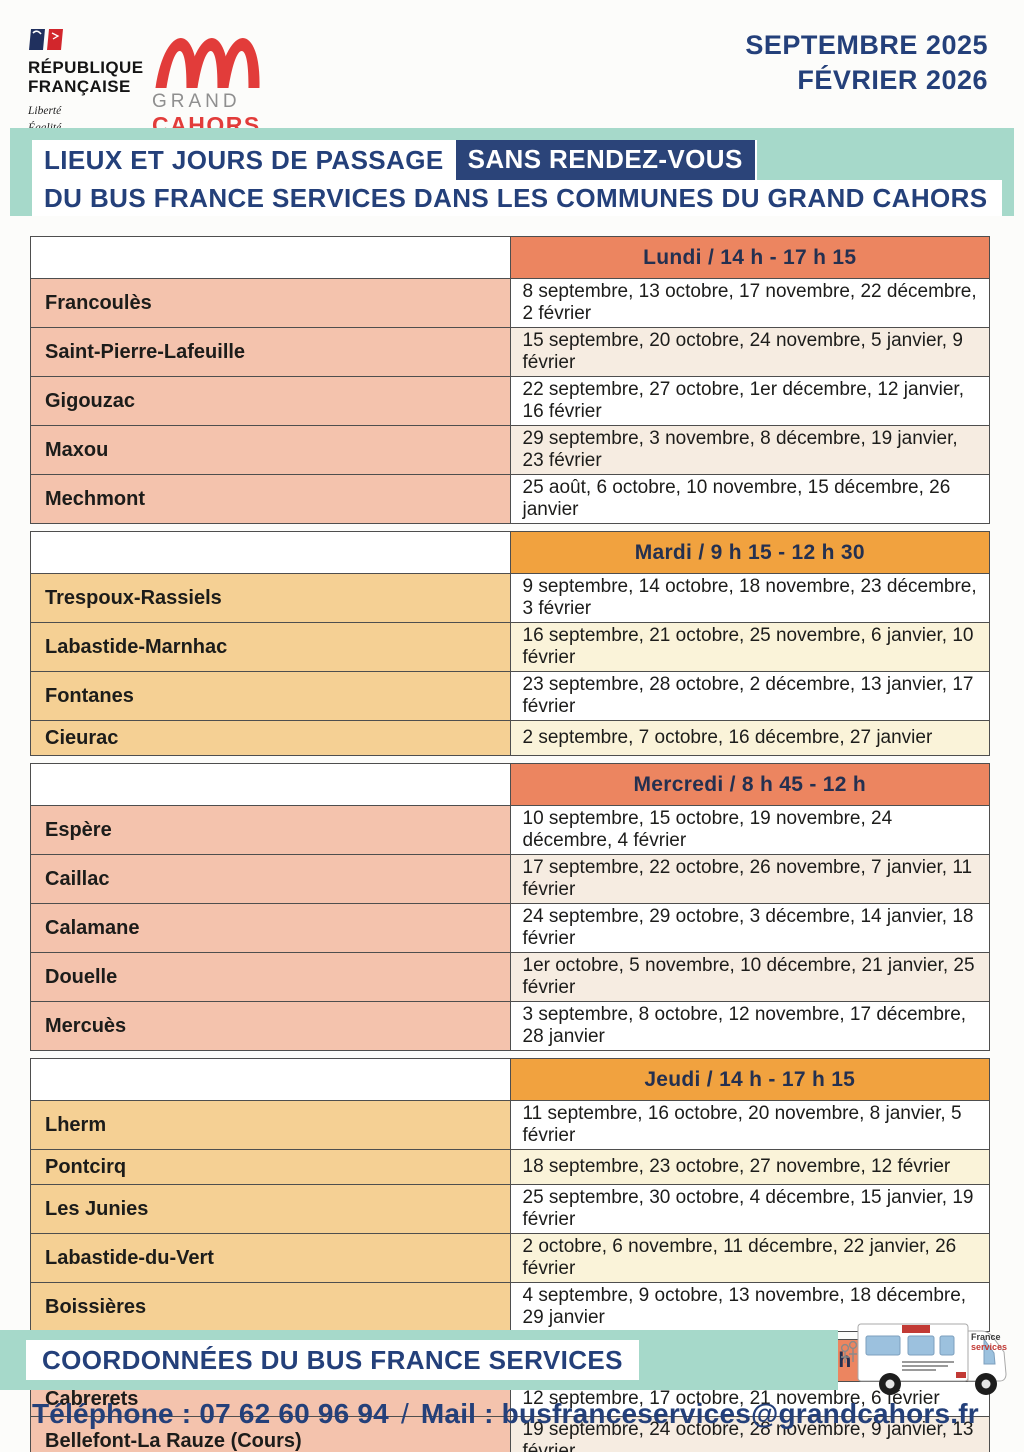  Describe the element at coordinates (270, 1209) in the screenshot. I see `commune-name: Les Junies` at that location.